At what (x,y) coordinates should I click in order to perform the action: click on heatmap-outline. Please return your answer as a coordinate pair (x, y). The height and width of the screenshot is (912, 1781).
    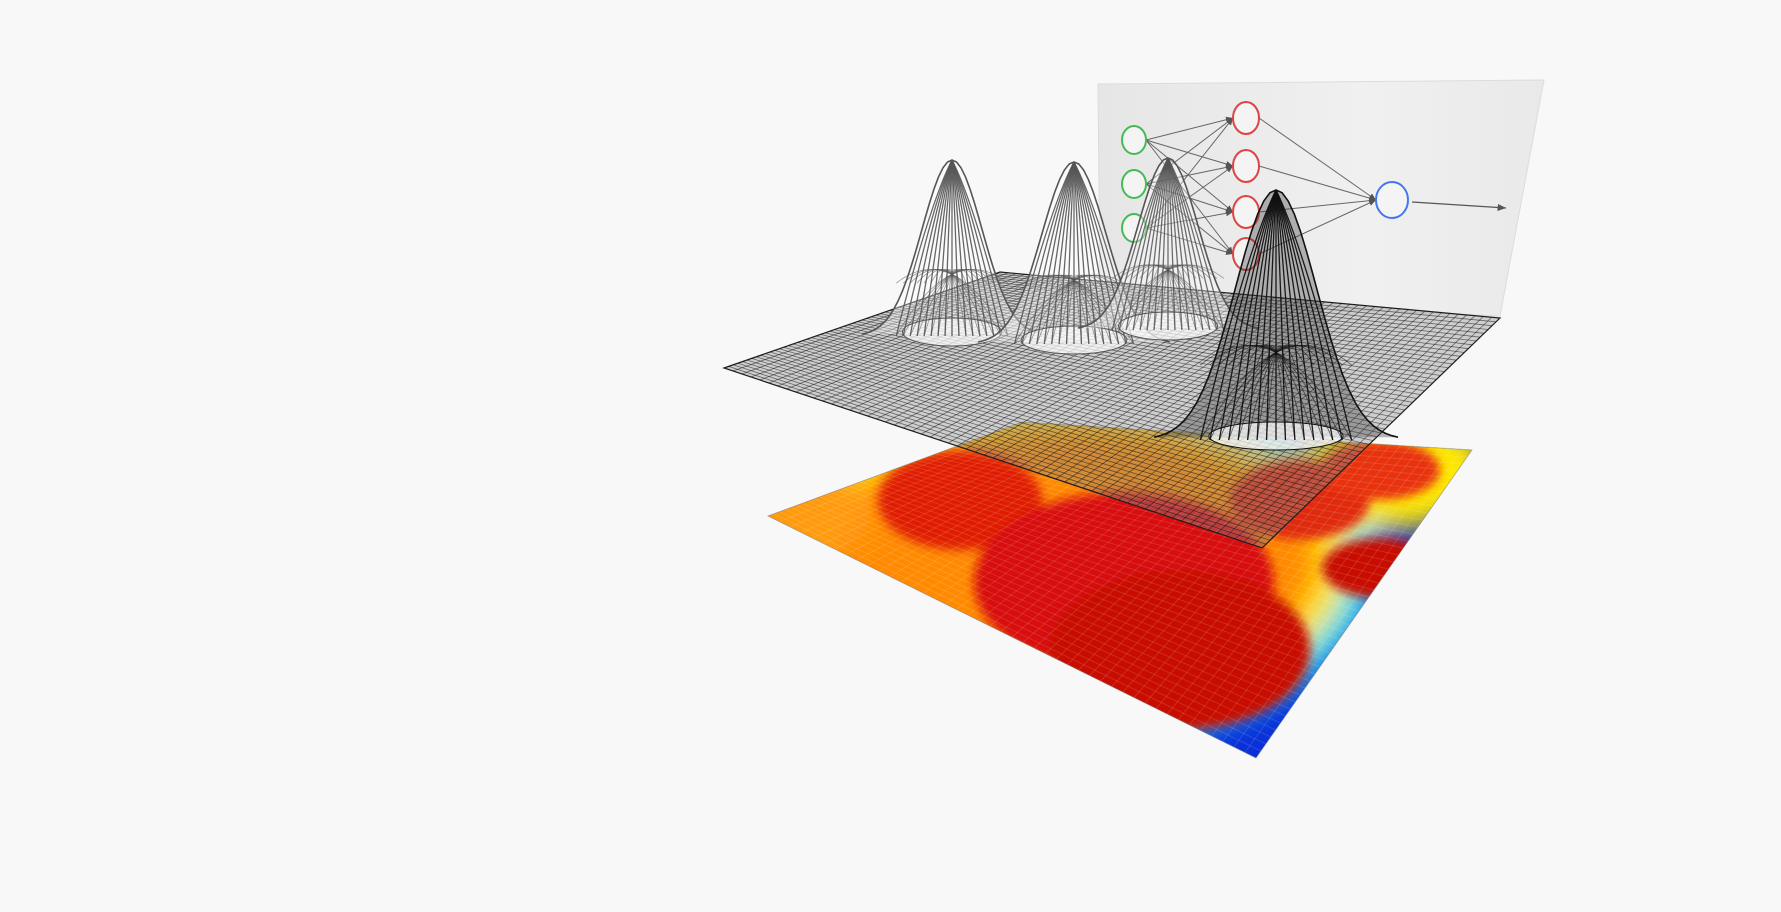
    Looking at the image, I should click on (1119, 590).